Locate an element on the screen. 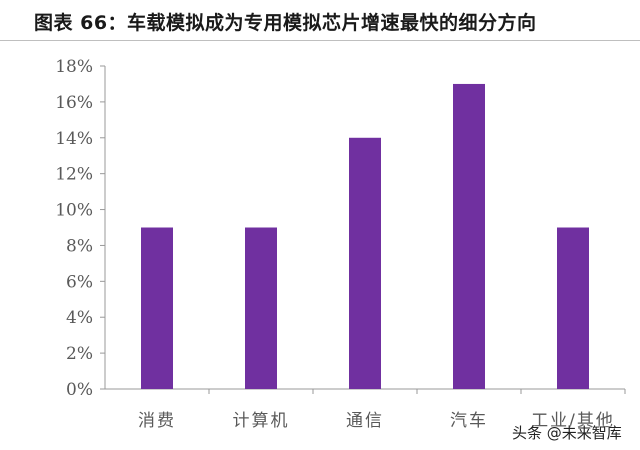  y-tick-label: 10% is located at coordinates (74, 211).